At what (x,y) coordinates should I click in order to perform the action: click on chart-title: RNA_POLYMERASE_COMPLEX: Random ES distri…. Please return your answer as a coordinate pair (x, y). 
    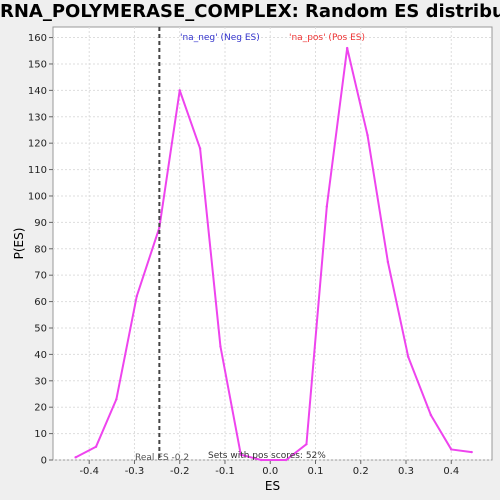
    Looking at the image, I should click on (250, 11).